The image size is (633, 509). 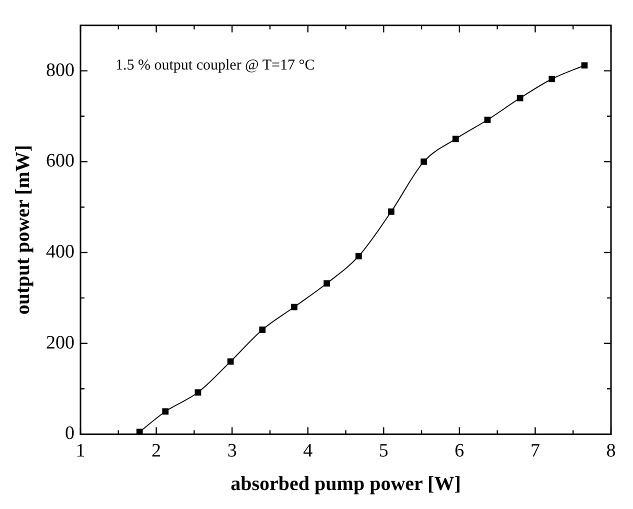 I want to click on annotation: 1.5 % output coupler @ T=17 °C, so click(x=215, y=65).